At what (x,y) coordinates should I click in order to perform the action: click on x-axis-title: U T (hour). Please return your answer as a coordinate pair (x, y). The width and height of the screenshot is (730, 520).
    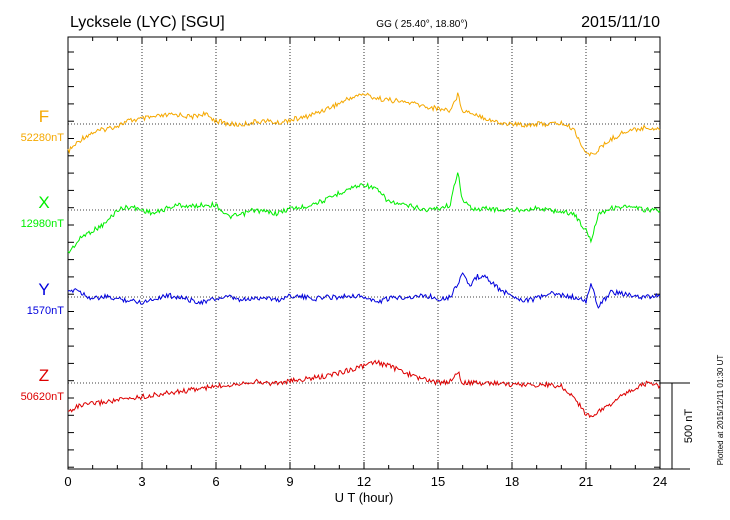
    Looking at the image, I should click on (364, 497).